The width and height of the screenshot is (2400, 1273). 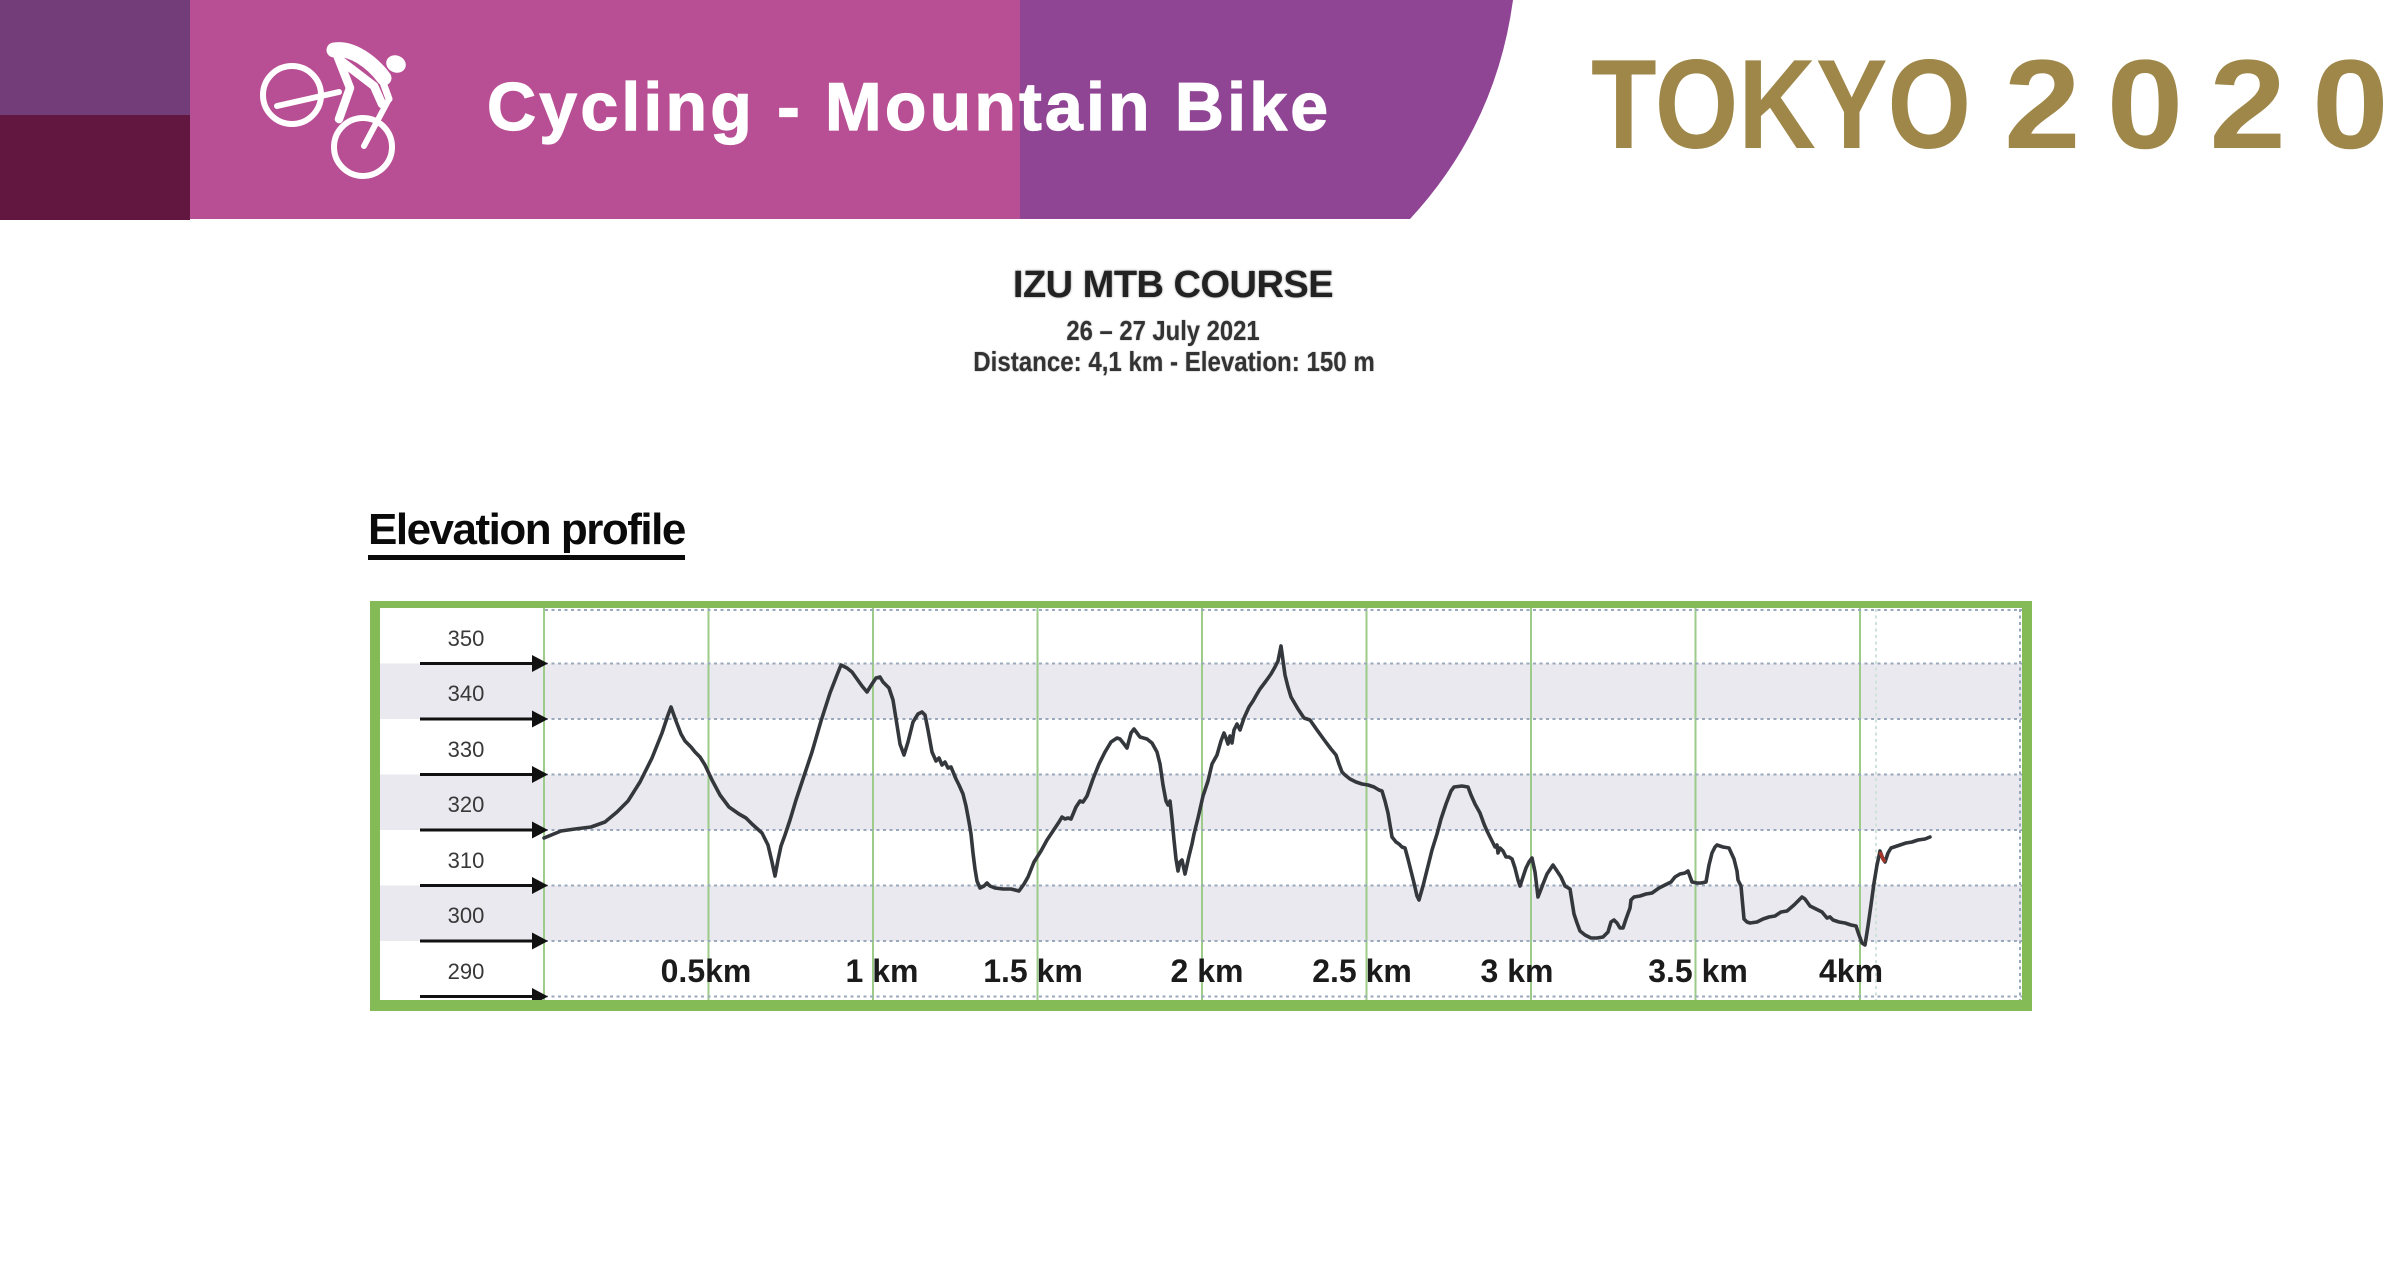 I want to click on svg-text: 300, so click(x=466, y=915).